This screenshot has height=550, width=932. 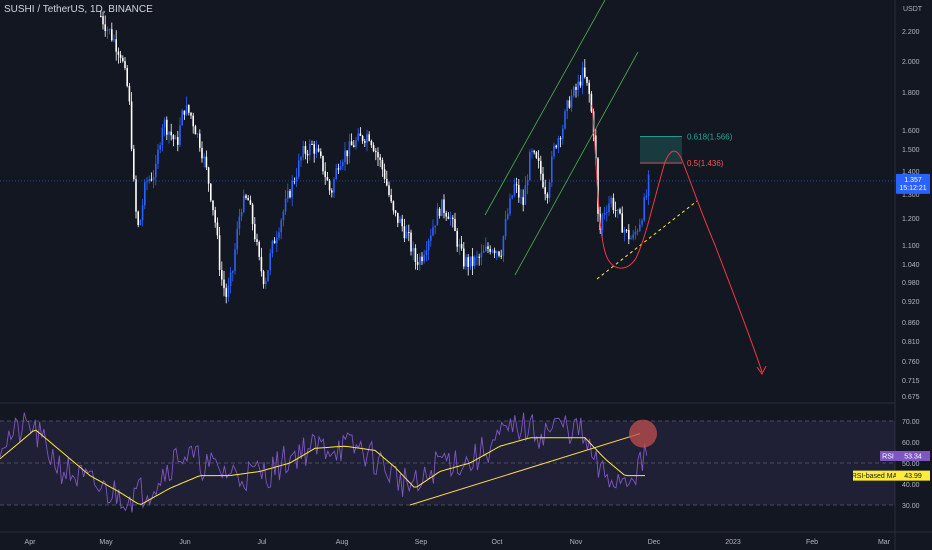 I want to click on price-tick-label: 1.800, so click(x=911, y=93).